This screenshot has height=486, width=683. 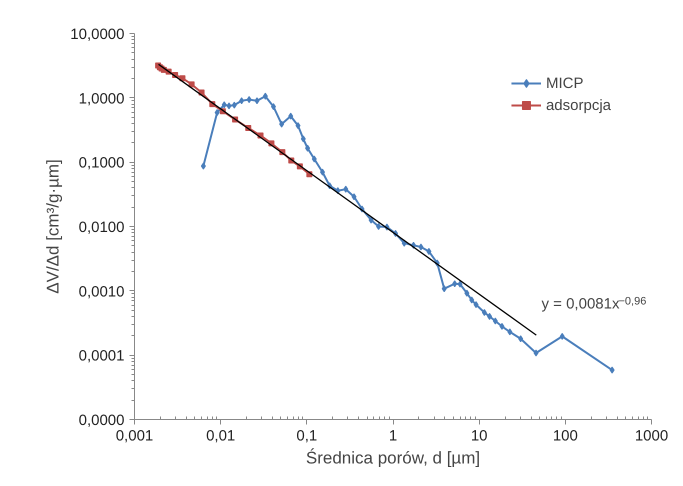 I want to click on legend-label: MICP, so click(x=565, y=83).